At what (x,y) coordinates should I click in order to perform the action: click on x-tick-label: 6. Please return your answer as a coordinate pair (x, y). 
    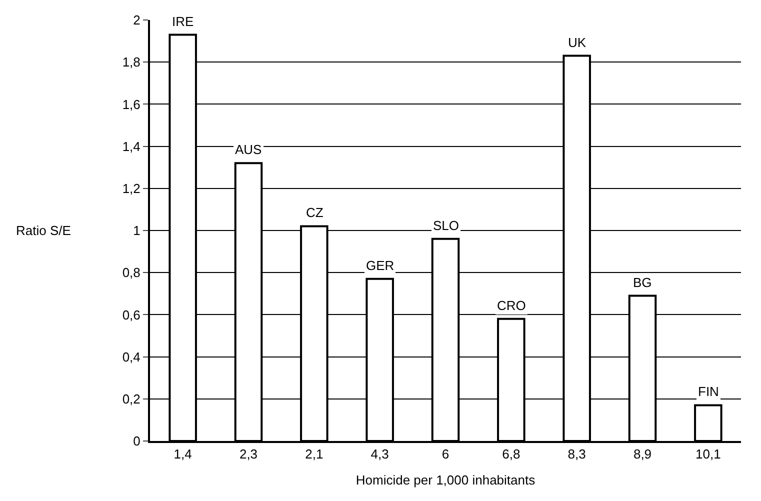
    Looking at the image, I should click on (446, 454).